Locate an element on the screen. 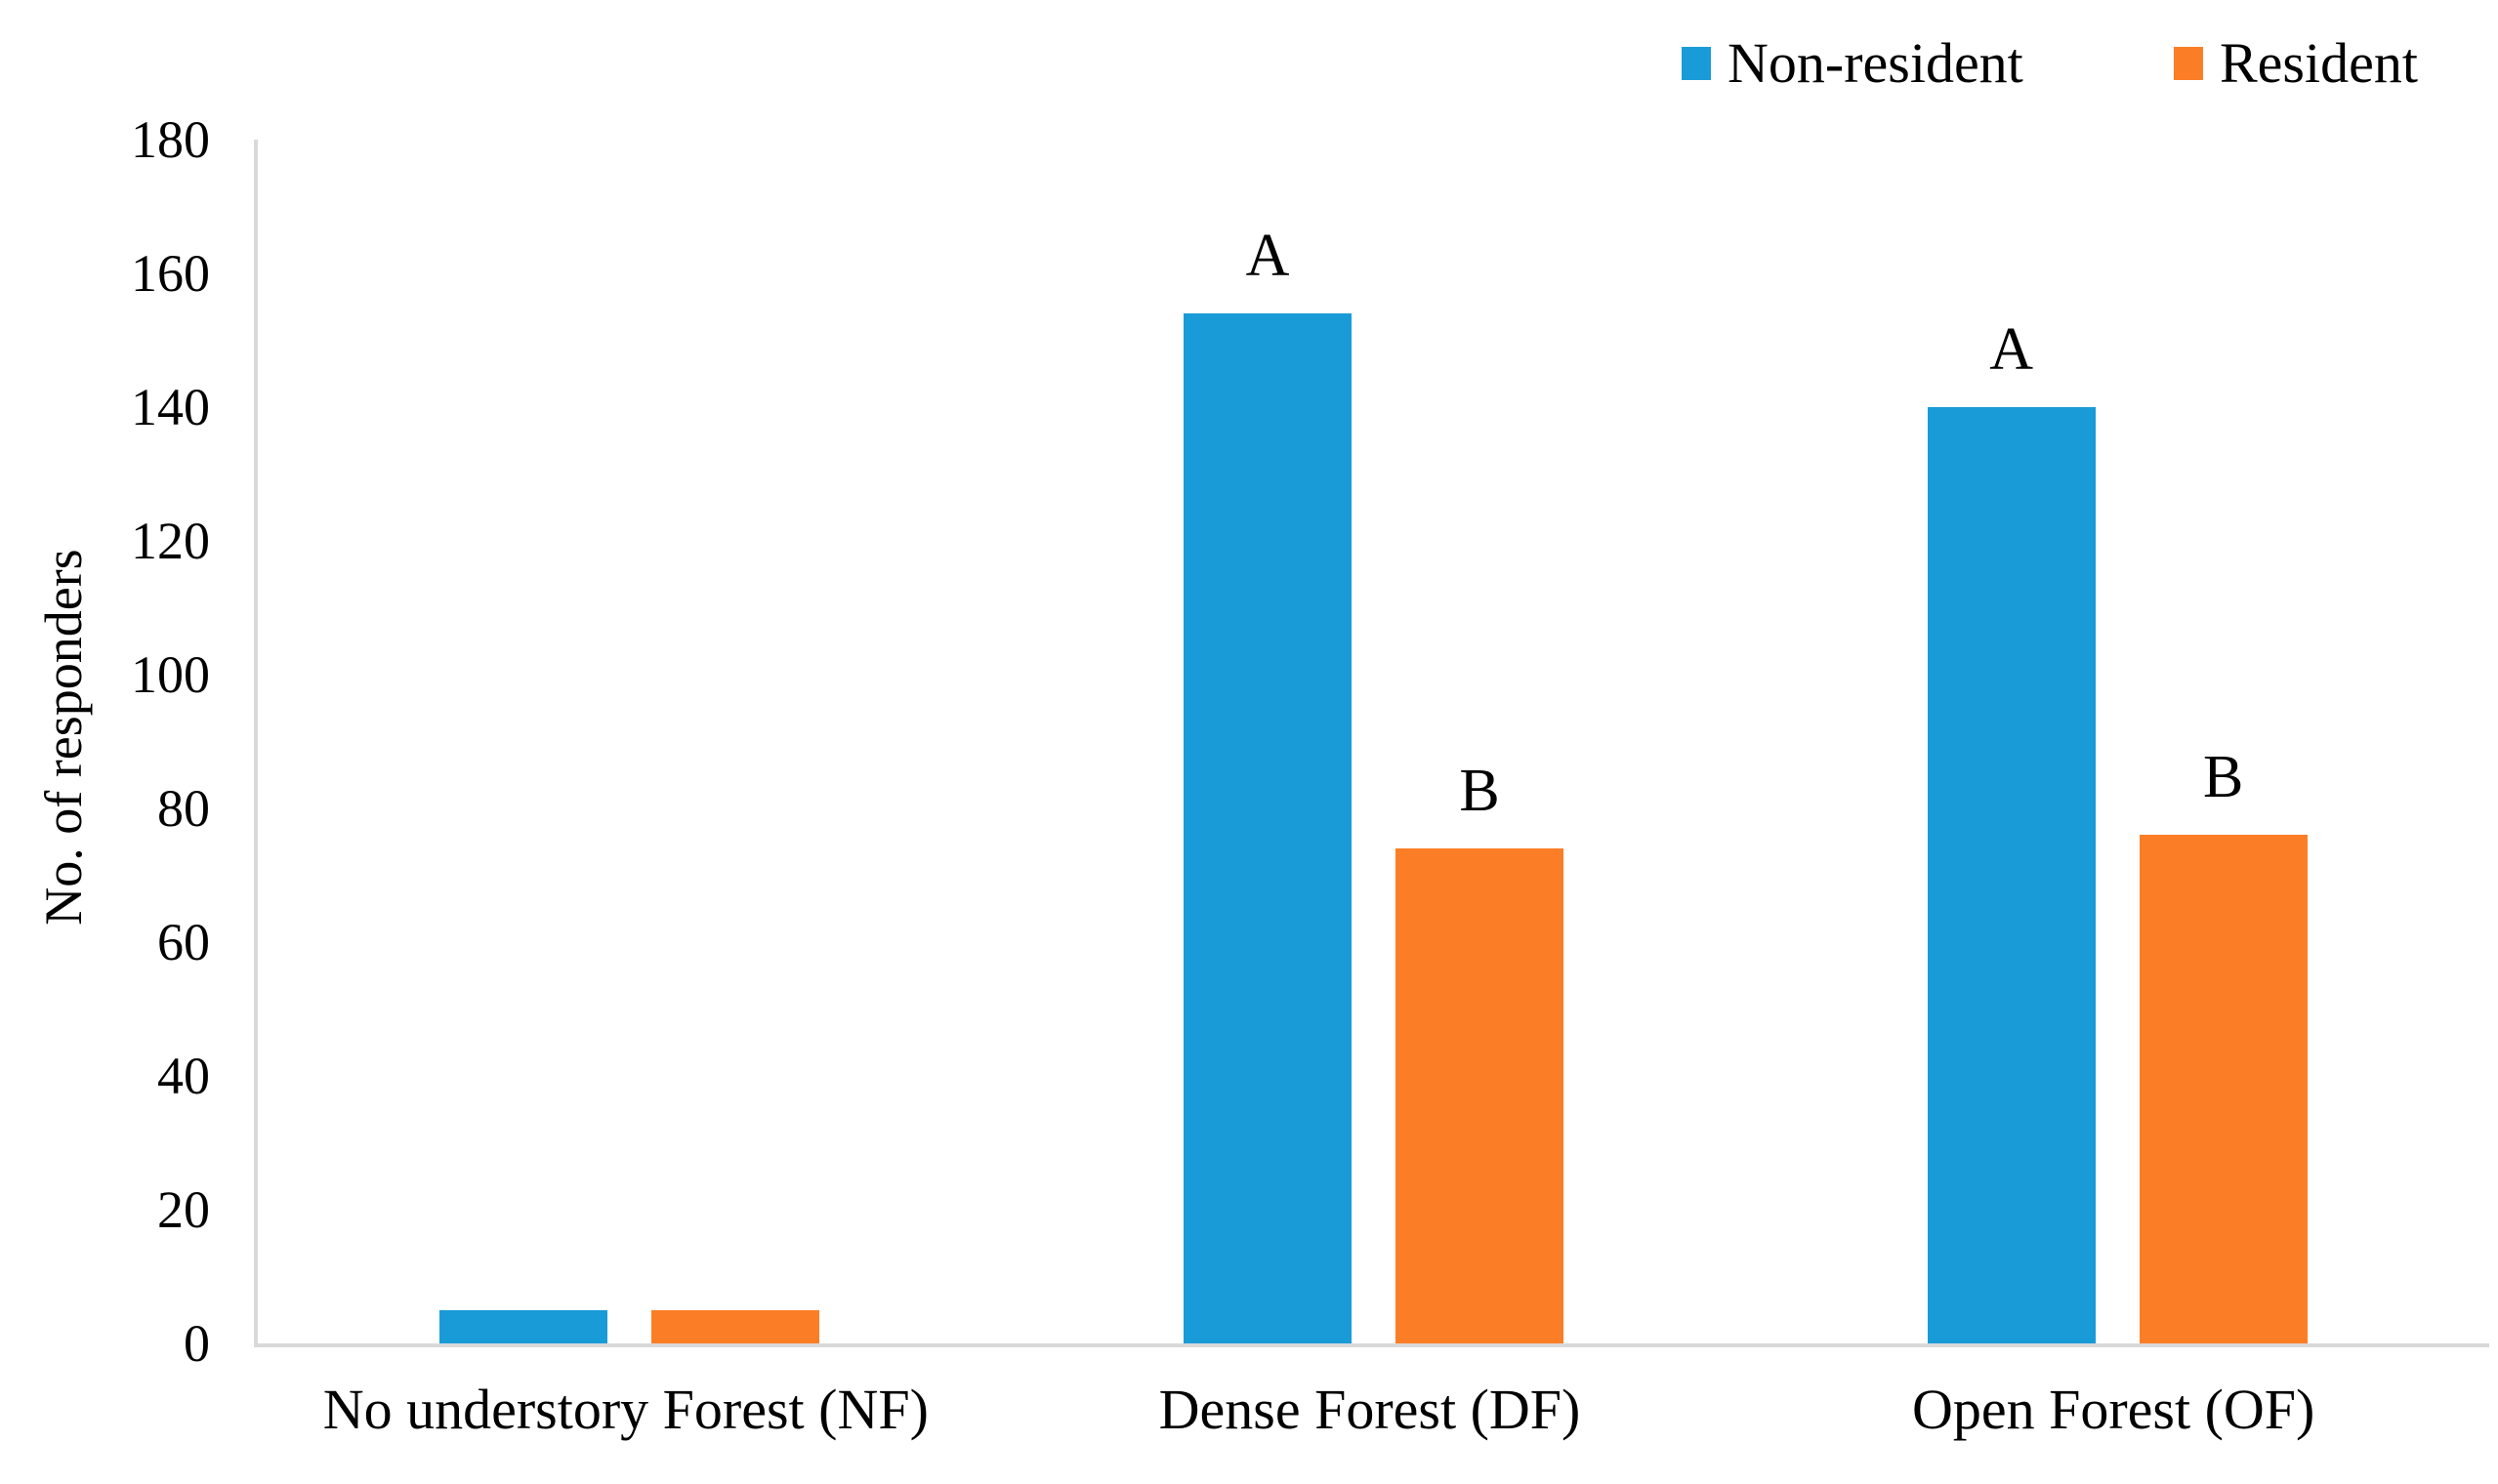 Image resolution: width=2498 pixels, height=1484 pixels. legend-item-non-resident: Non-resident is located at coordinates (1852, 64).